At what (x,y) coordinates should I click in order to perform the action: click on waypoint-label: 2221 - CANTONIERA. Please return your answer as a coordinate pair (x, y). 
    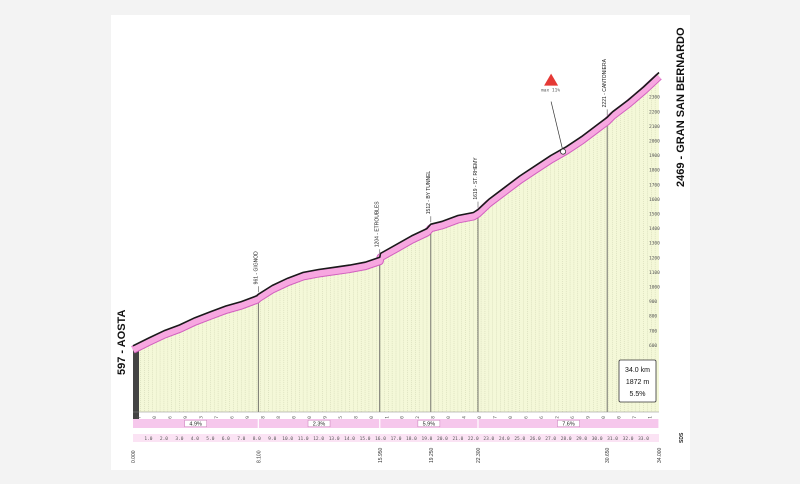
    Looking at the image, I should click on (605, 82).